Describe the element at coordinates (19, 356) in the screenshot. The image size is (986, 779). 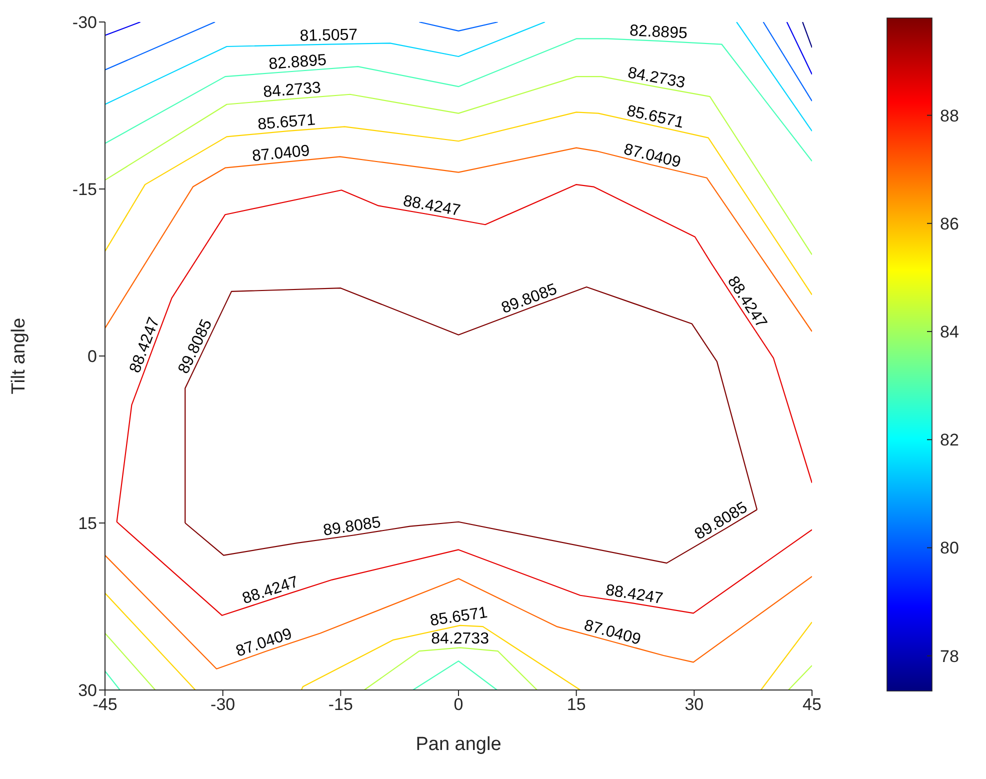
I see `y-axis-title: Tilt angle` at that location.